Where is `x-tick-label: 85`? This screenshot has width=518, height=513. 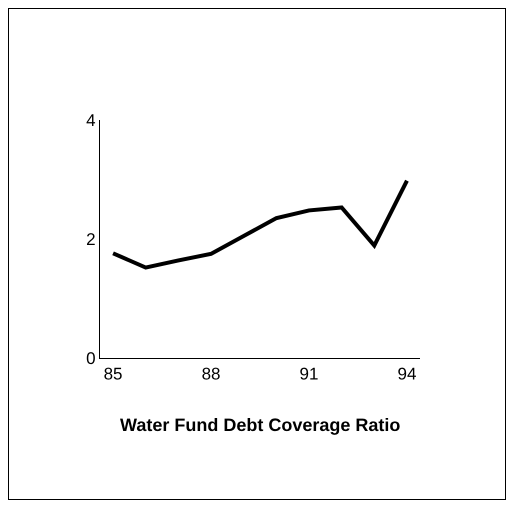
x-tick-label: 85 is located at coordinates (113, 374).